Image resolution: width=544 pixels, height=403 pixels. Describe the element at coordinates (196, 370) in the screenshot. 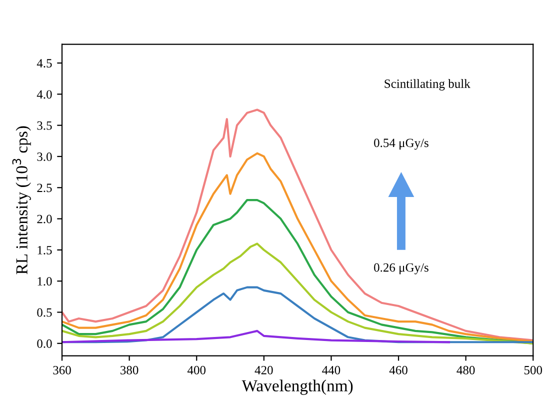

I see `x-tick-label: 400` at that location.